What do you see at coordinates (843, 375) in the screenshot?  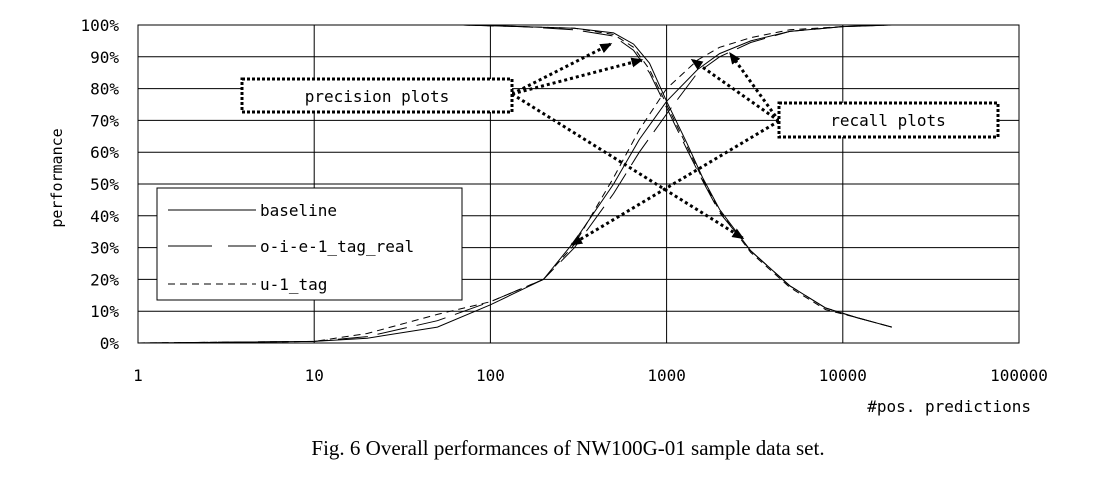 I see `x-tick-label: 10000` at bounding box center [843, 375].